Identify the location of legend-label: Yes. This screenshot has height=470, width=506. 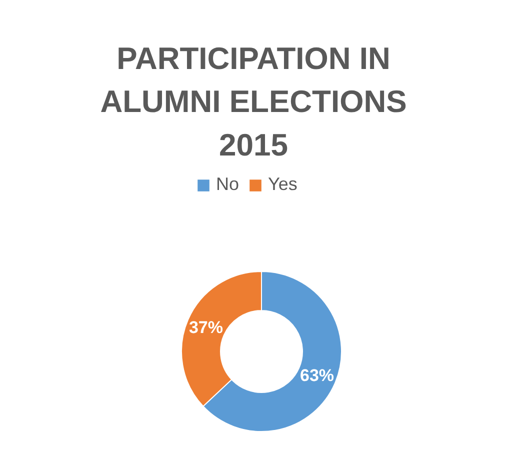
(283, 184).